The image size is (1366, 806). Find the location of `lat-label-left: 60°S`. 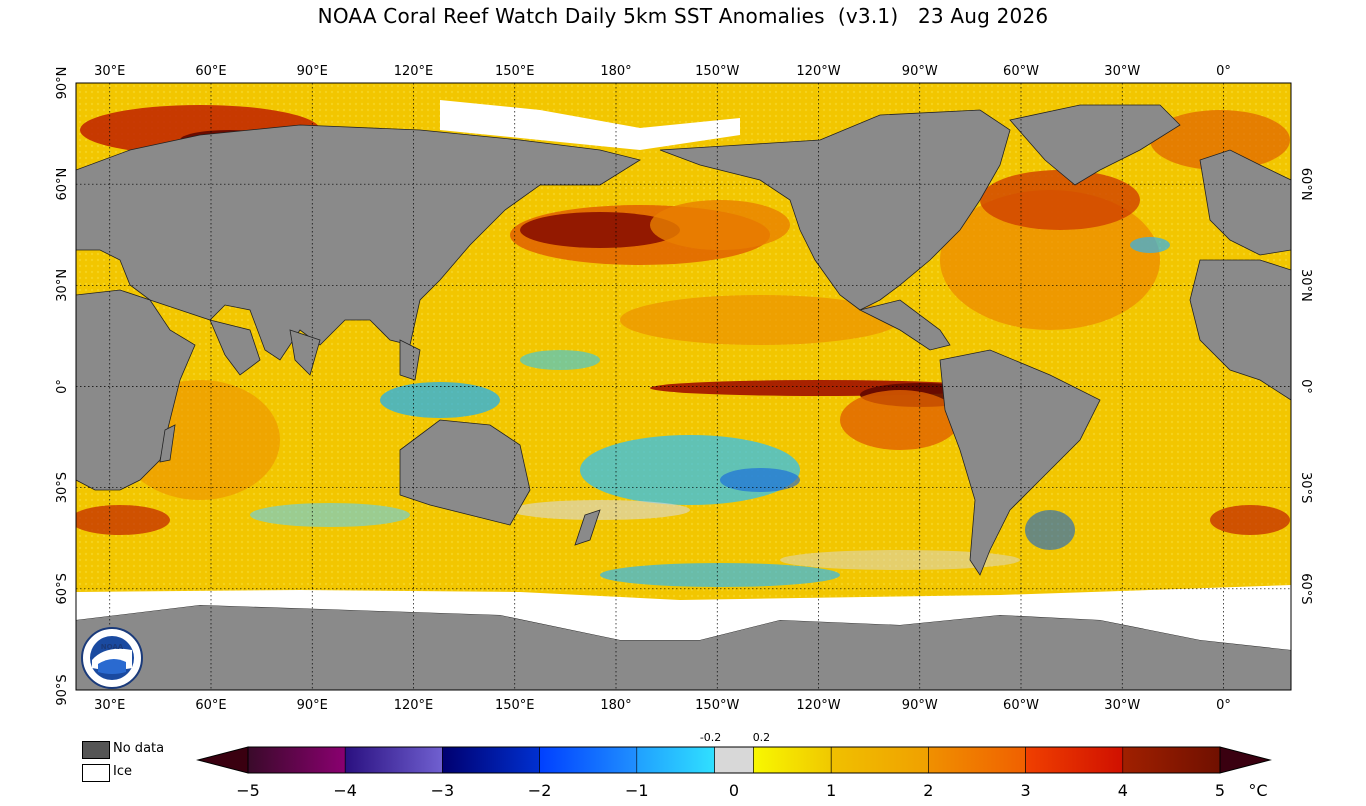

lat-label-left: 60°S is located at coordinates (62, 588).